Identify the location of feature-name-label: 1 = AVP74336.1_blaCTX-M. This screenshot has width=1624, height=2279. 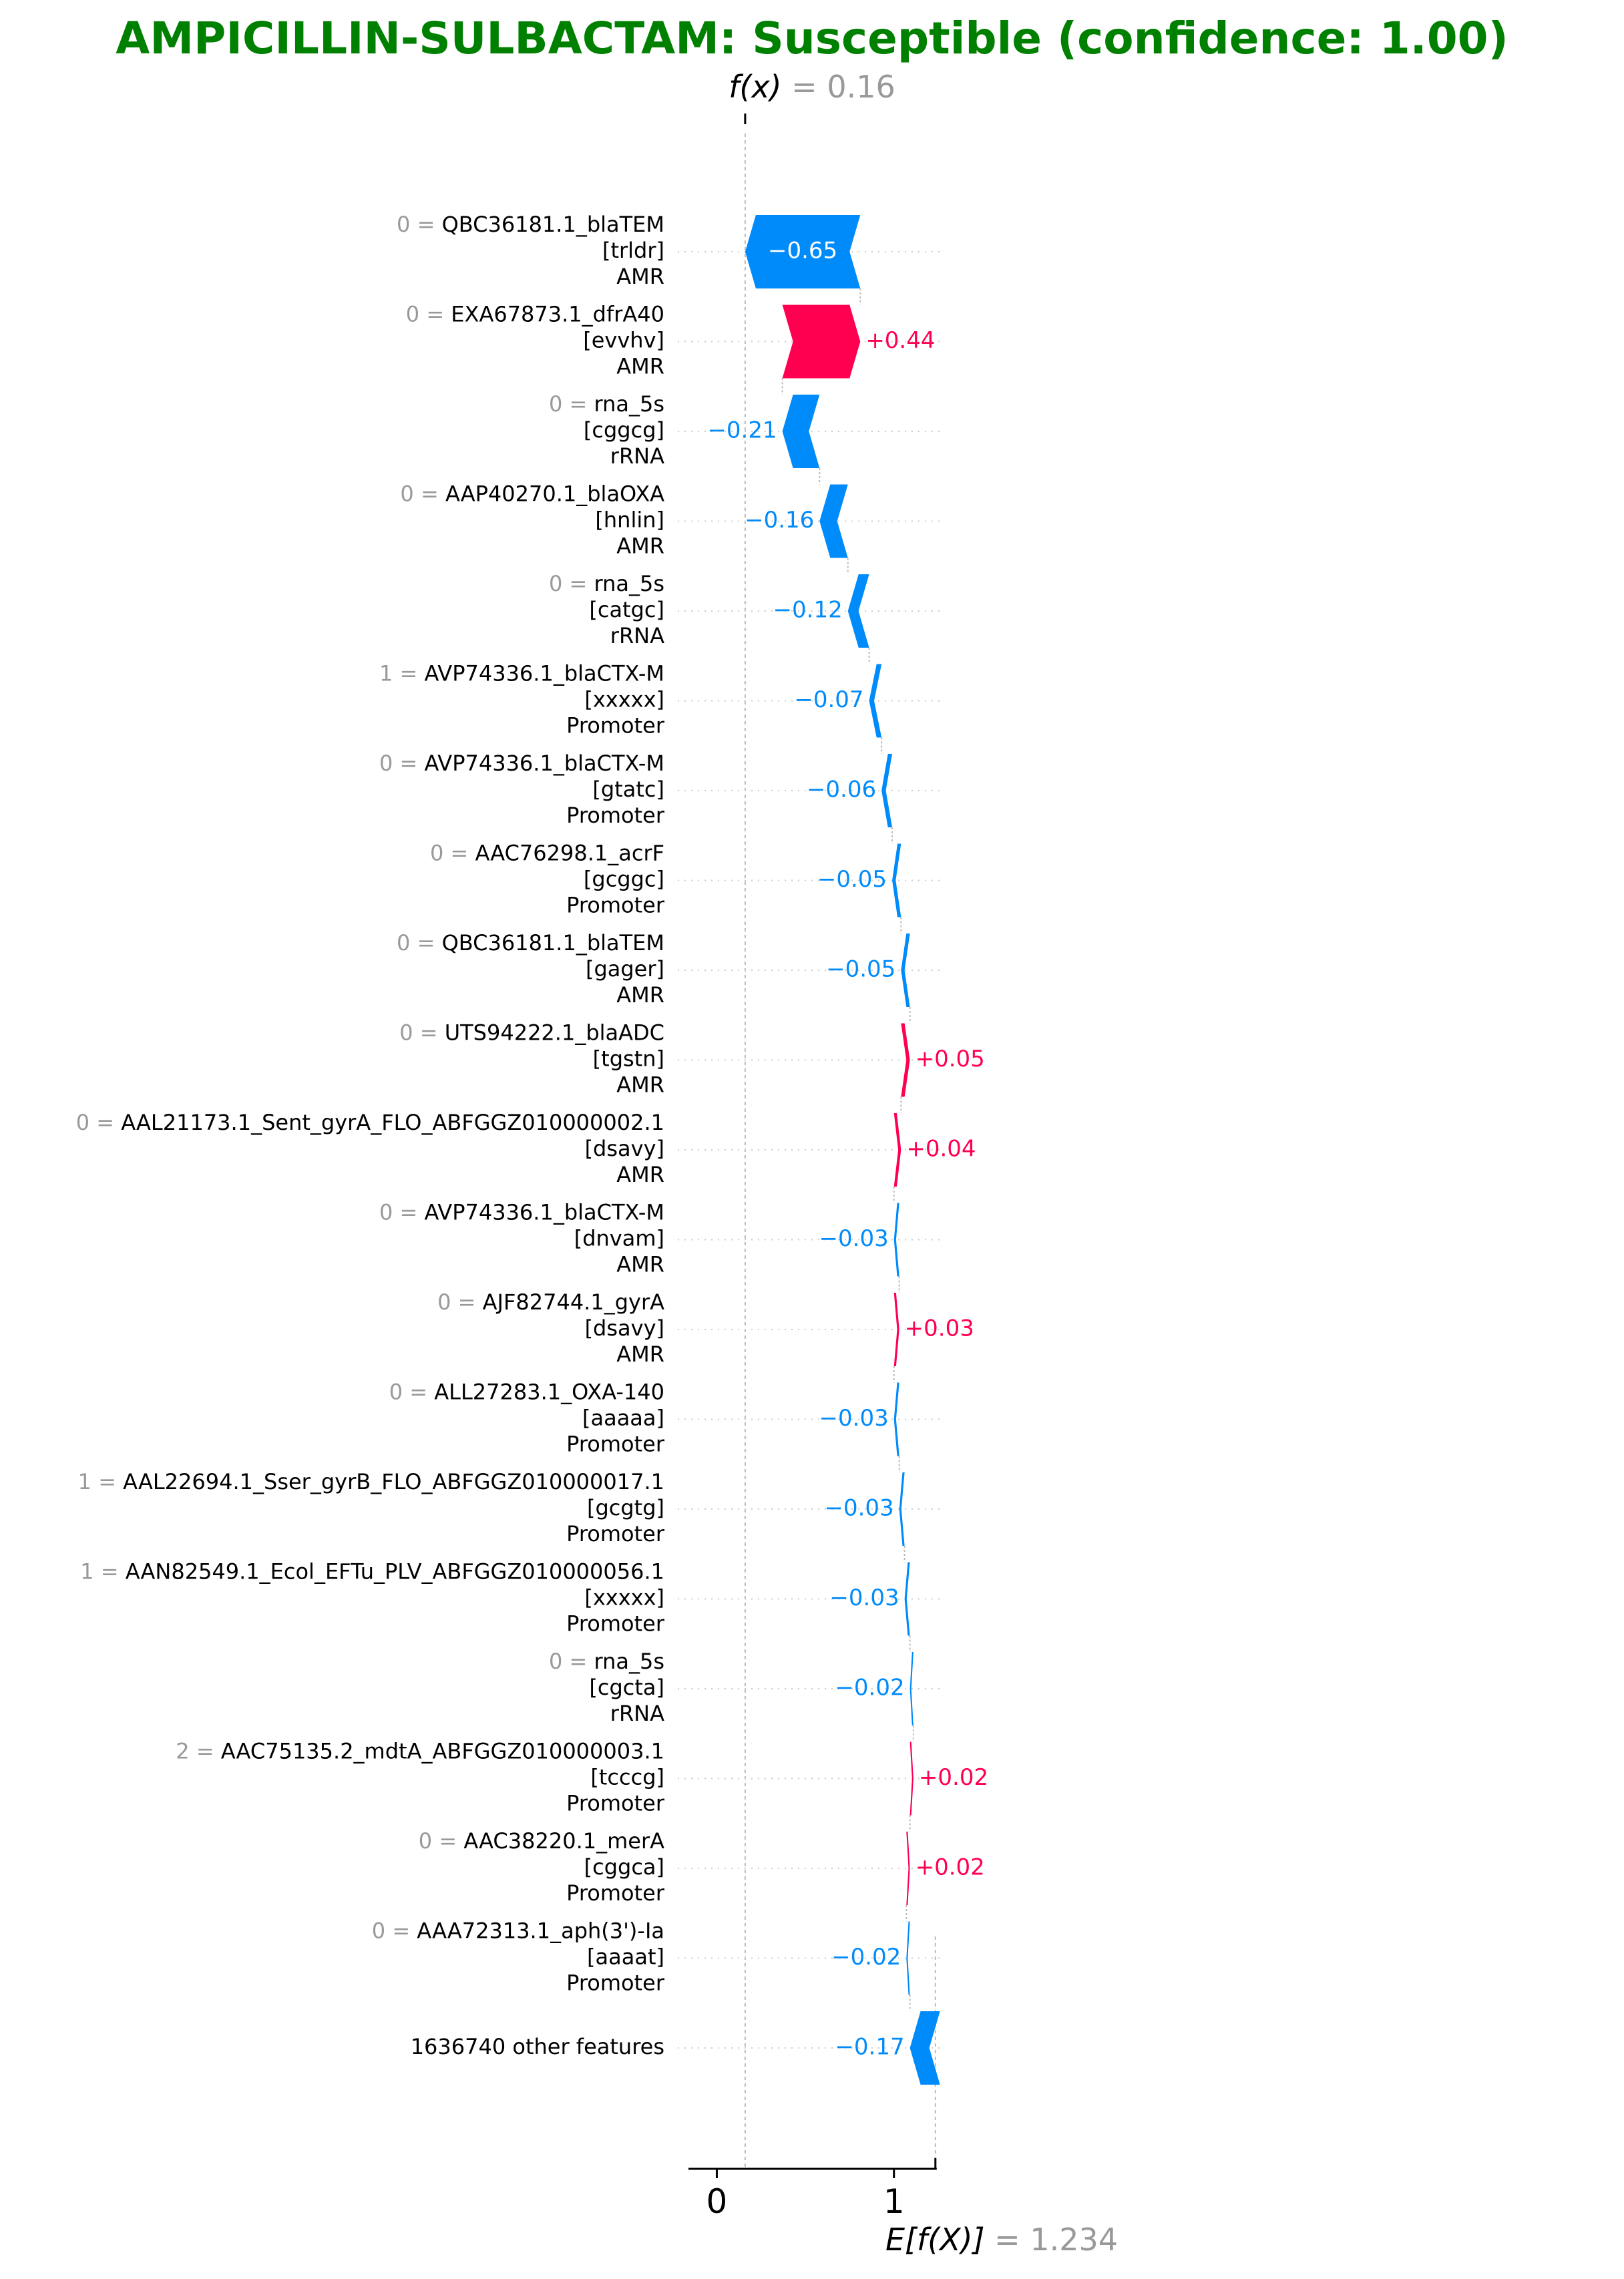
(521, 673).